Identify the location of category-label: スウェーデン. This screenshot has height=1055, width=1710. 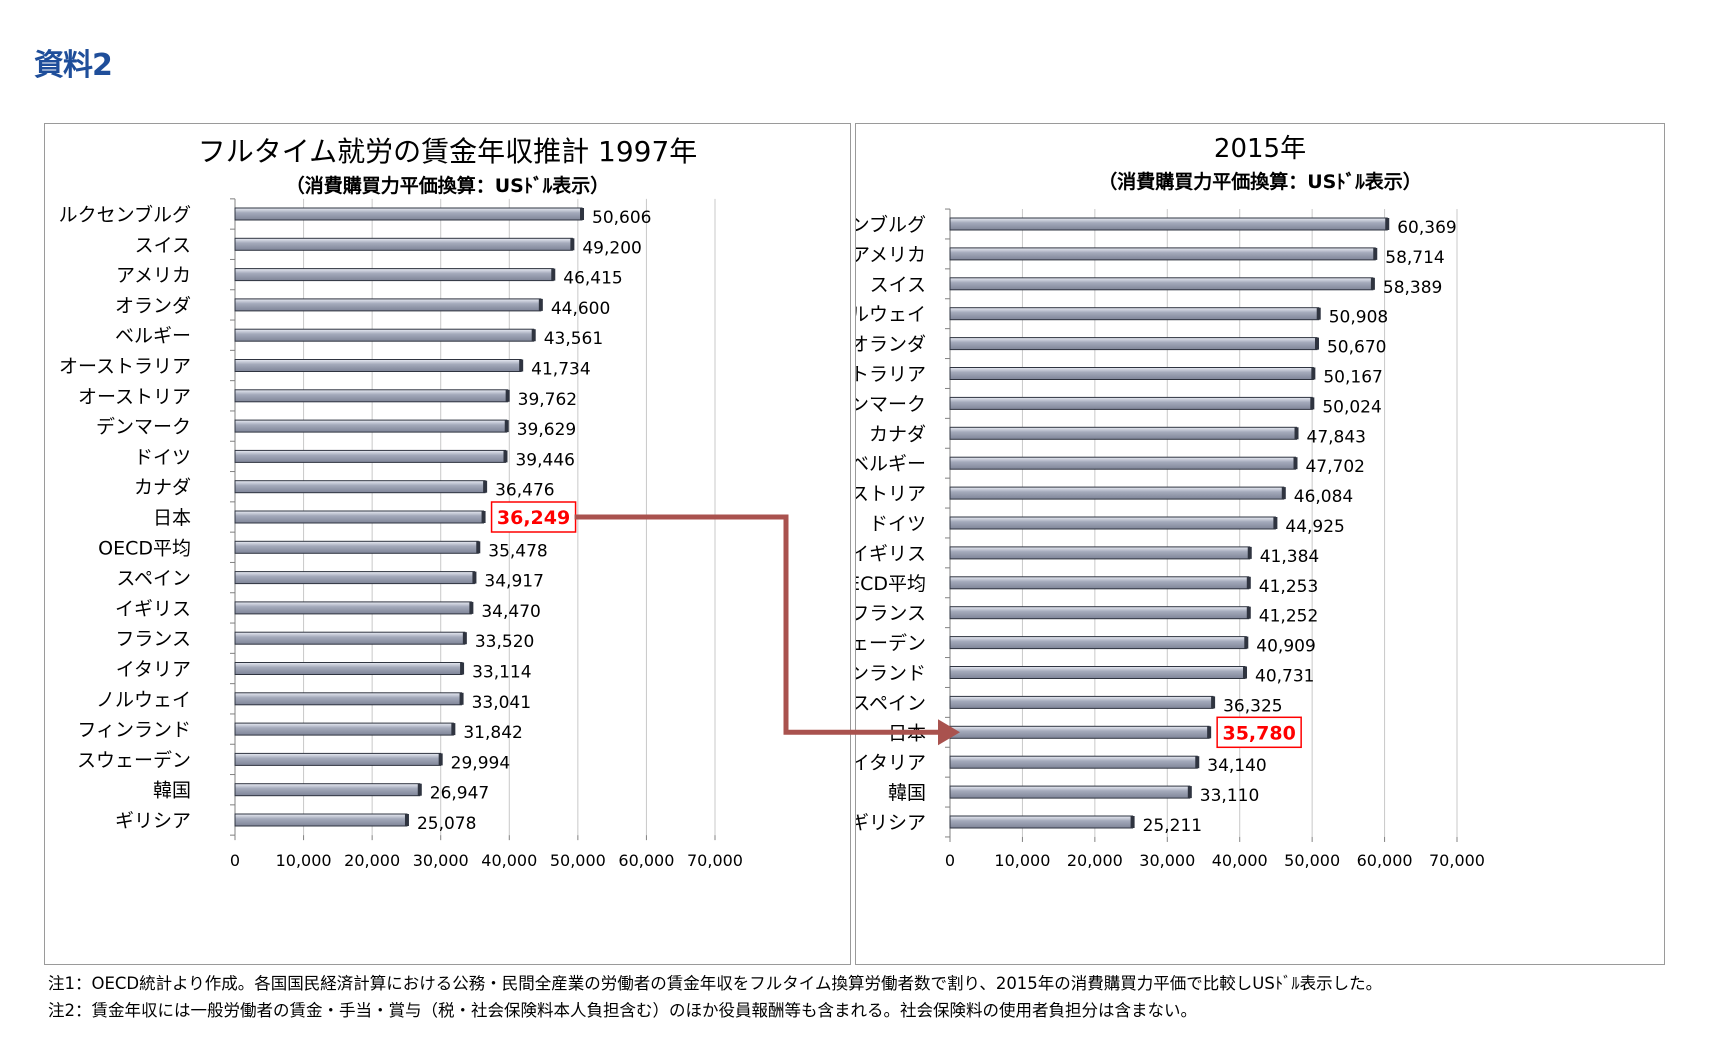
(891, 644).